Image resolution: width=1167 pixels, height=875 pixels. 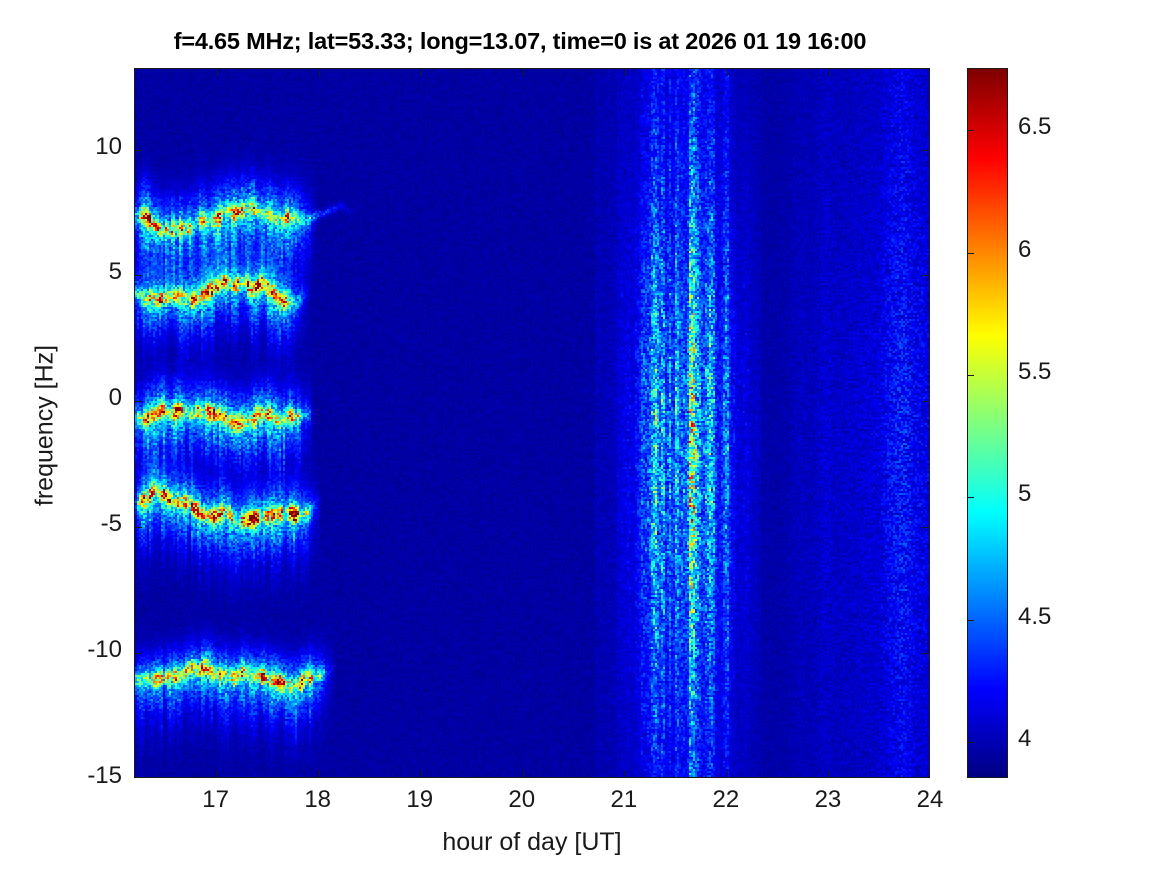 I want to click on y-axis-label: frequency [Hz], so click(x=44, y=425).